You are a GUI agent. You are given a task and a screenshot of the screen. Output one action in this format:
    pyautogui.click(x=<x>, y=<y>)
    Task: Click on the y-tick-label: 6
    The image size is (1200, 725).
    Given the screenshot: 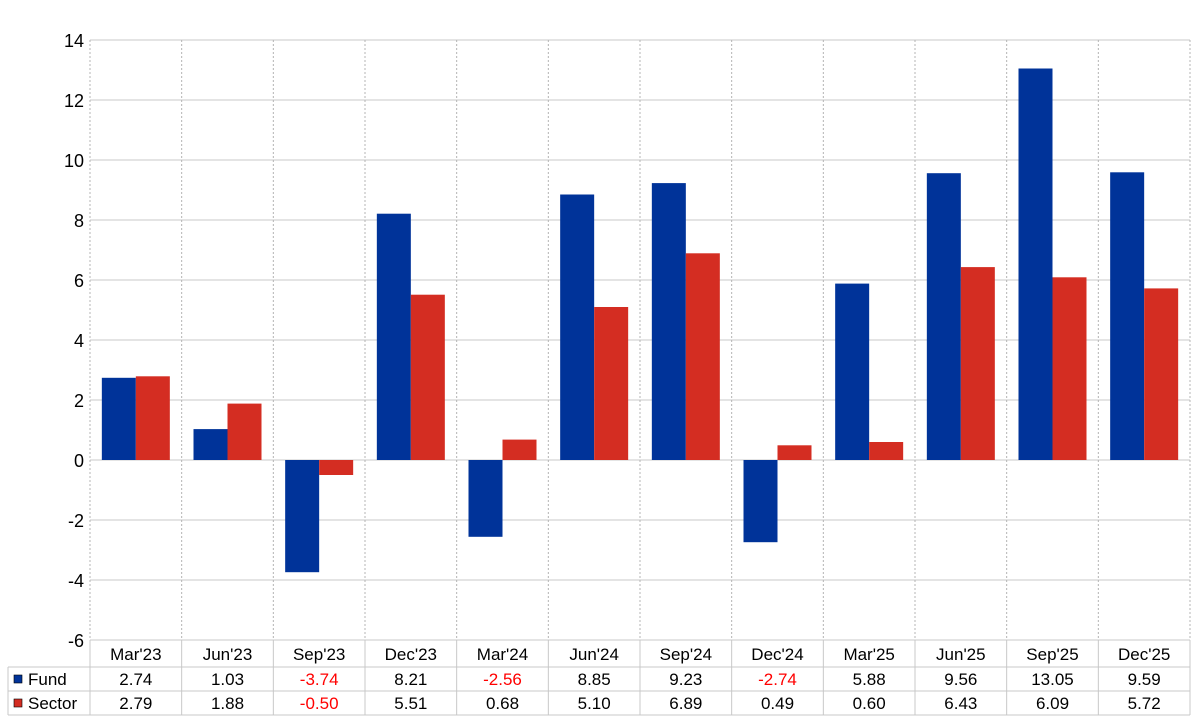 What is the action you would take?
    pyautogui.click(x=79, y=281)
    